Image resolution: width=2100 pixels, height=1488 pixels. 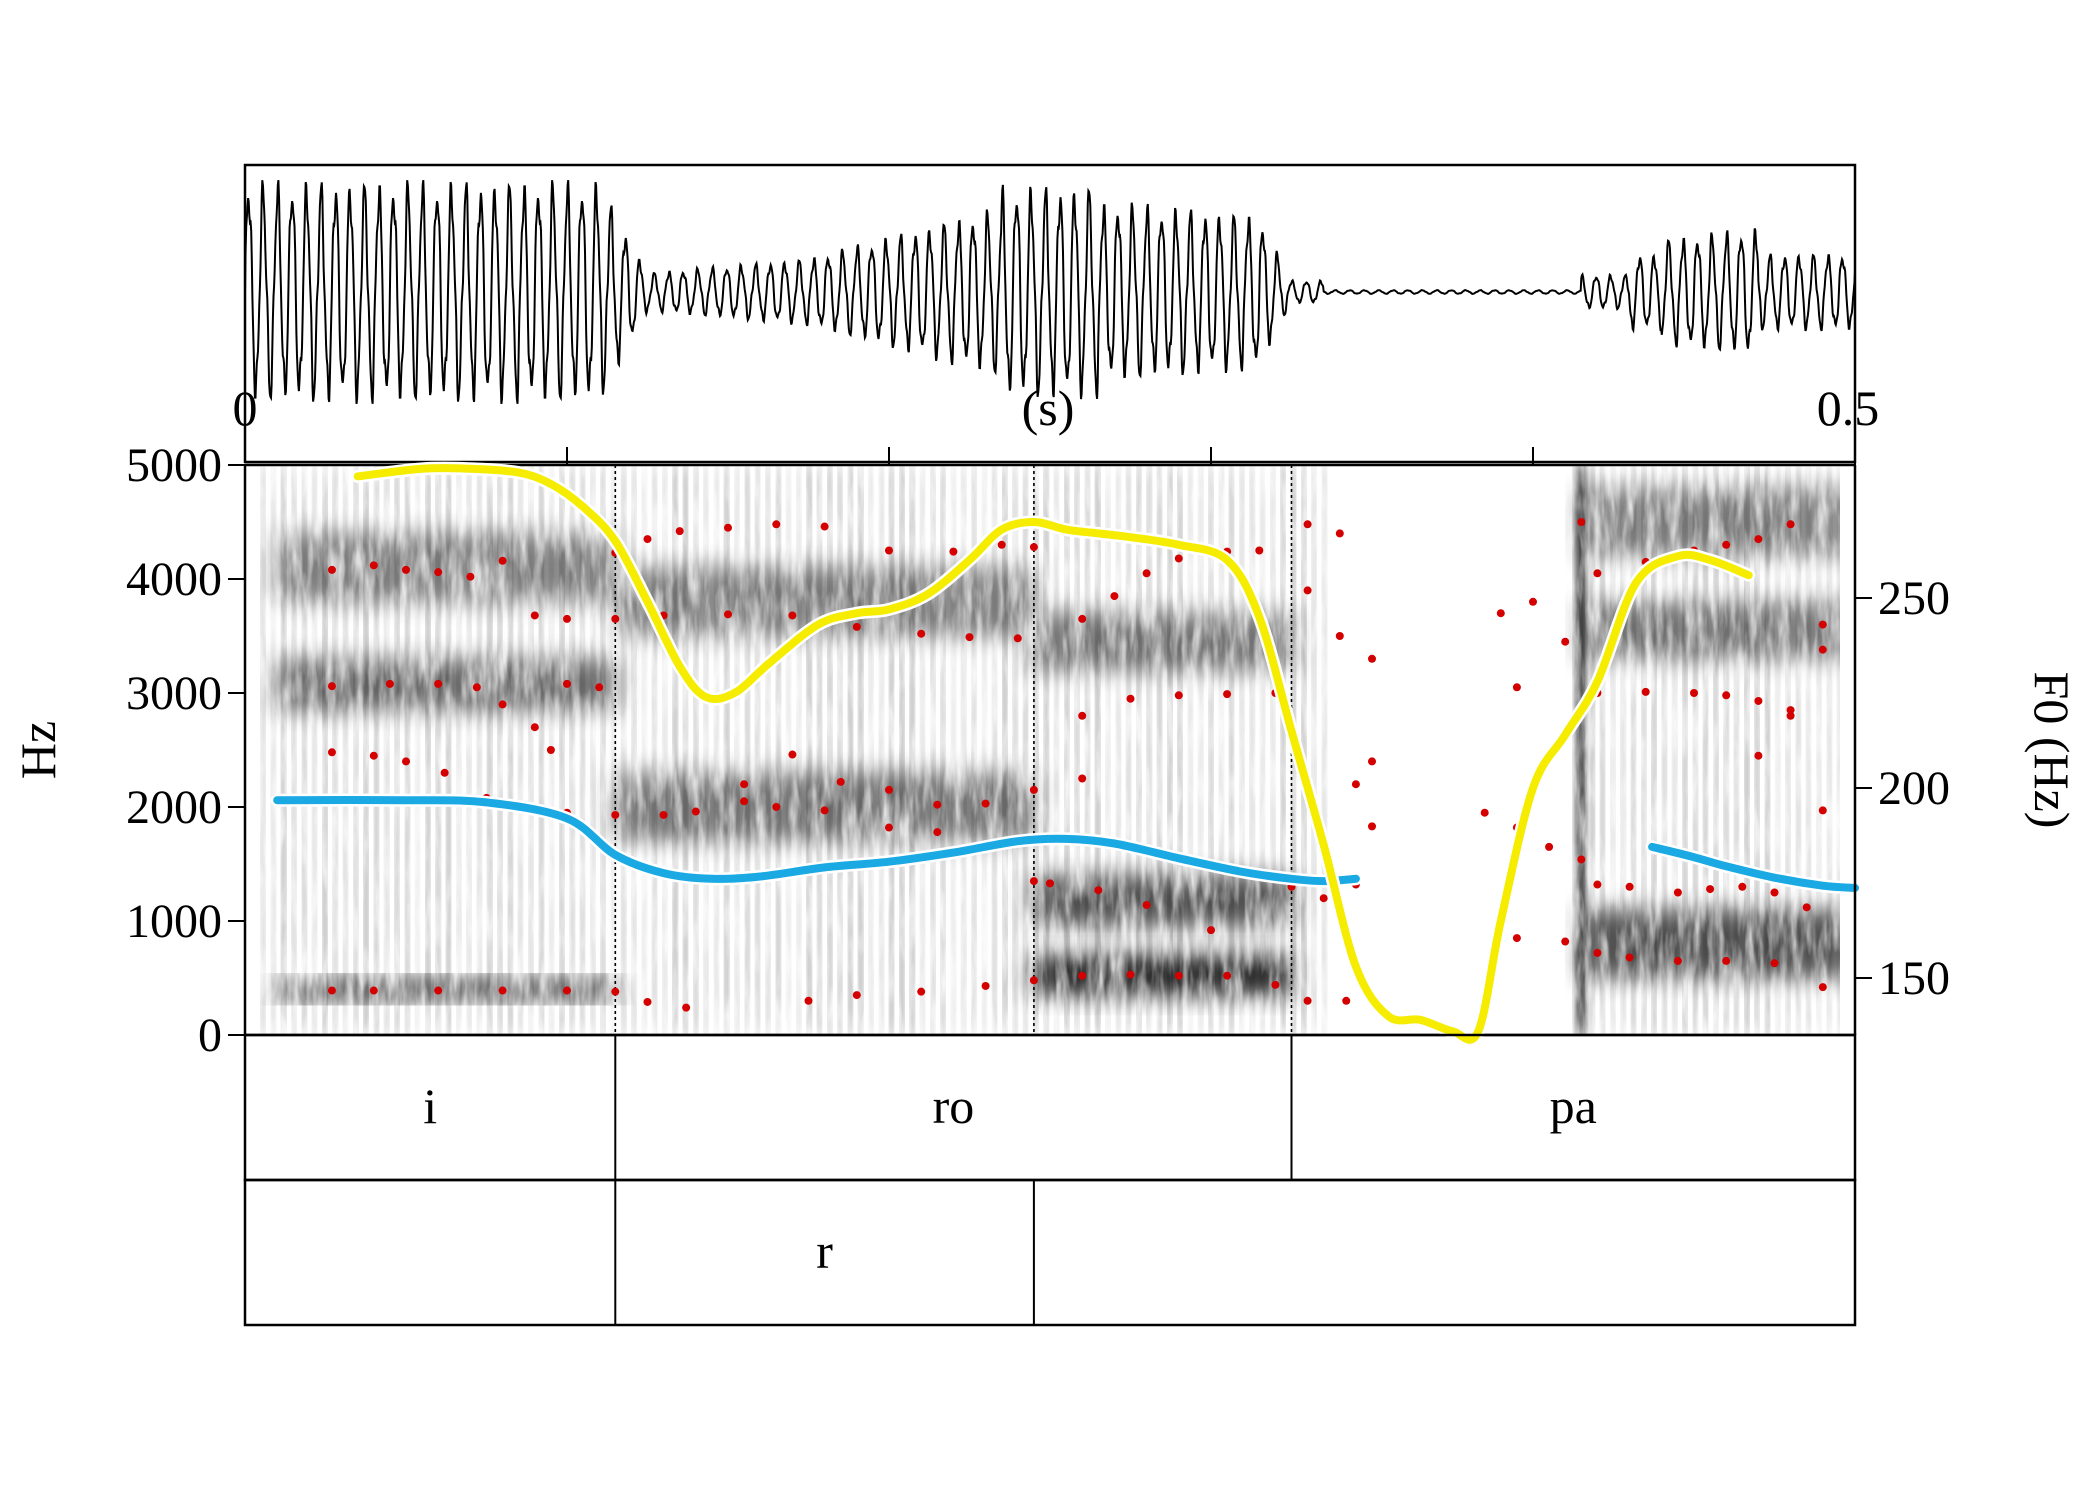 What do you see at coordinates (1048, 408) in the screenshot?
I see `x-axis-label: (s)` at bounding box center [1048, 408].